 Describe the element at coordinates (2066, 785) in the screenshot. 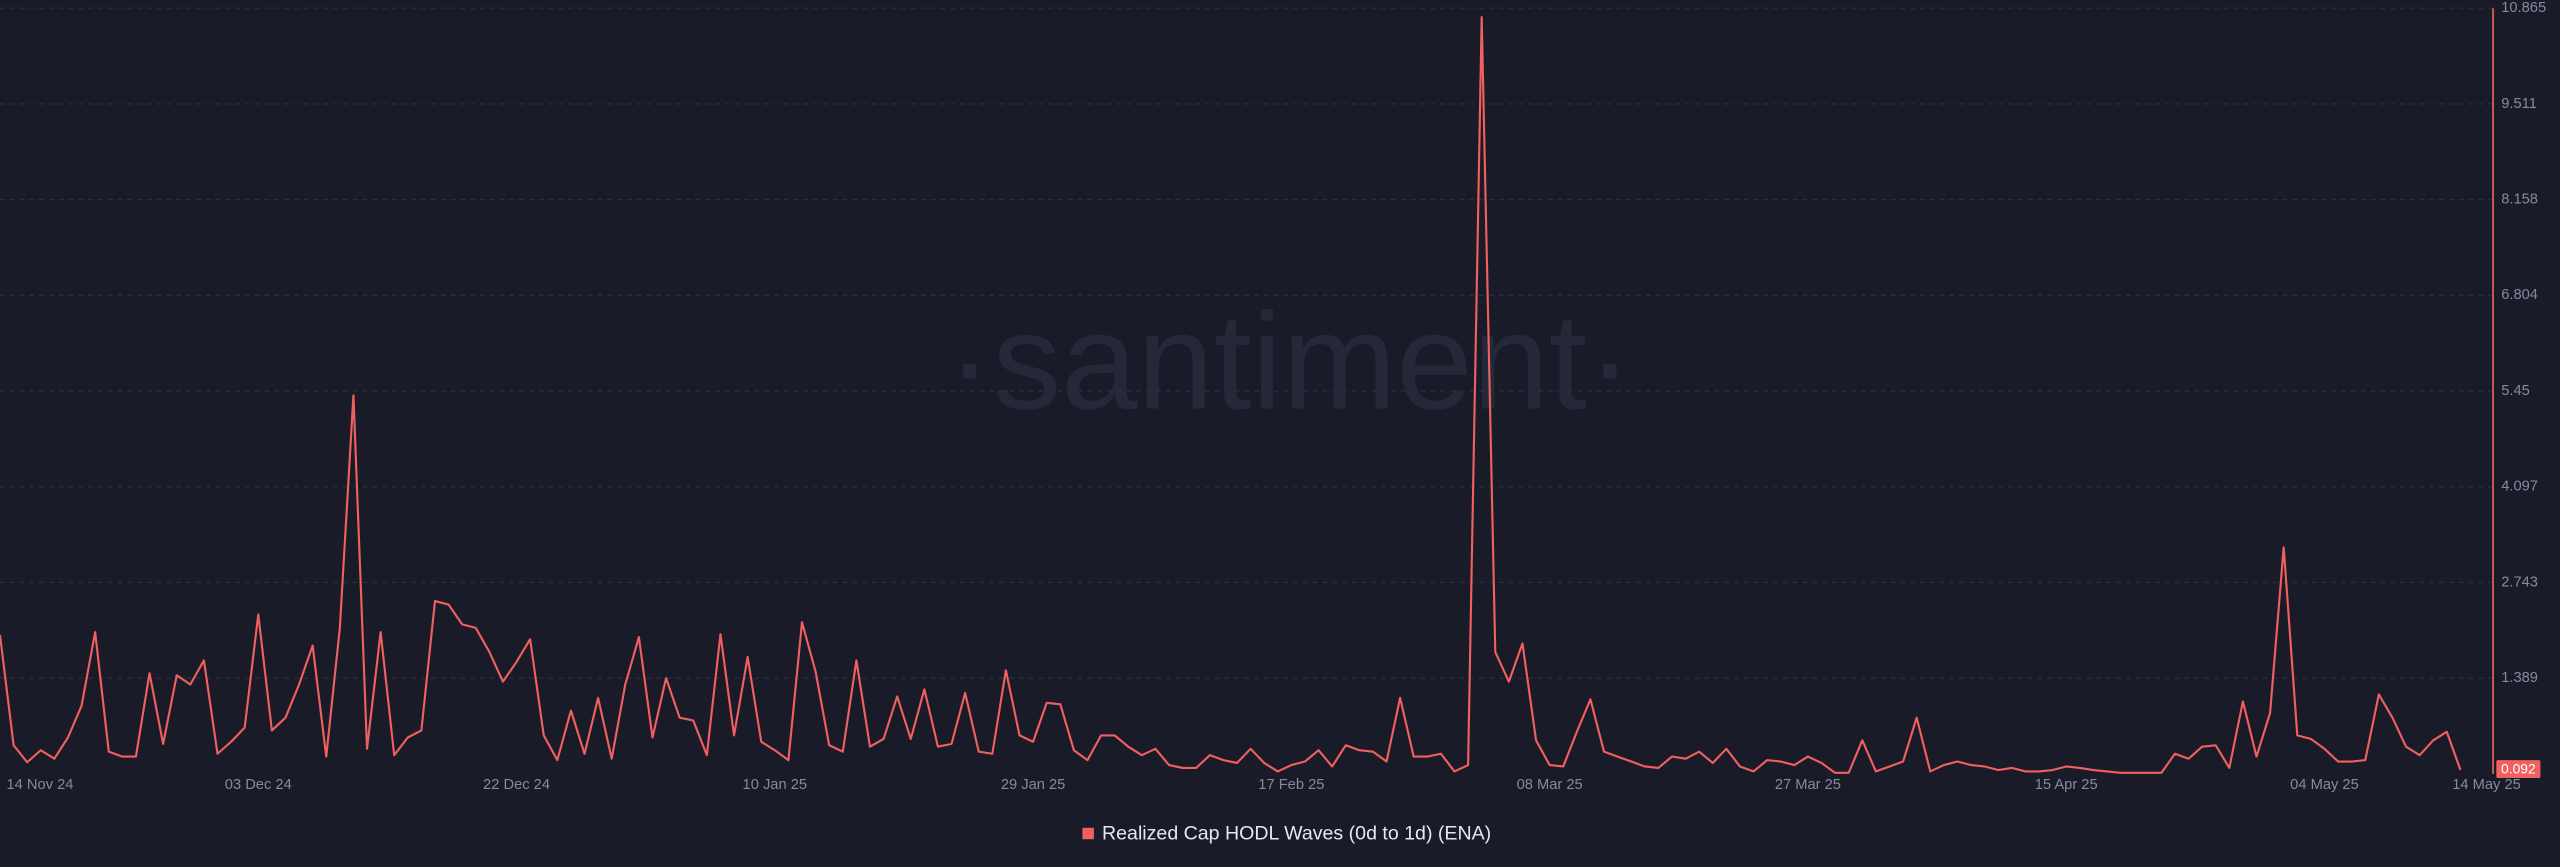

I see `x-tick-label: 15 Apr 25` at that location.